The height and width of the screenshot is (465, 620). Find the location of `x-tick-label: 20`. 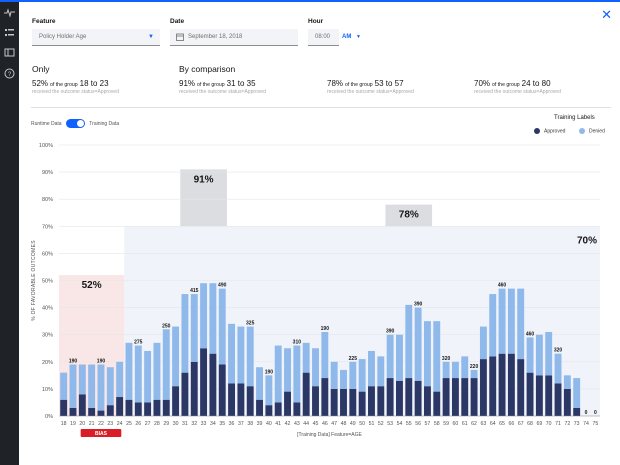

x-tick-label: 20 is located at coordinates (82, 424).